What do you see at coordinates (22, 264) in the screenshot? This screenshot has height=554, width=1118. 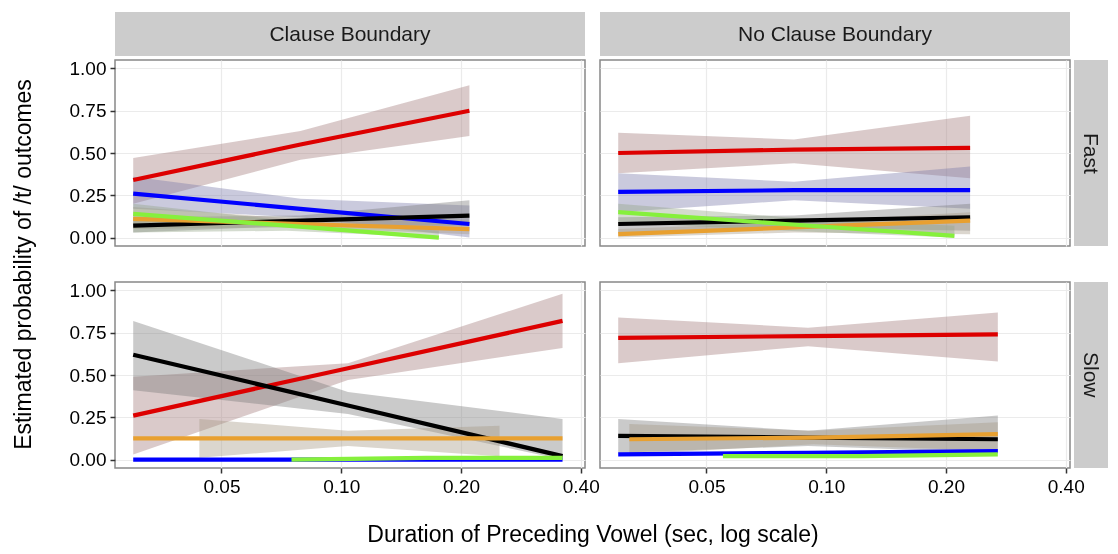 I see `y-axis-title: Estimated probability of /t/ outcomes` at bounding box center [22, 264].